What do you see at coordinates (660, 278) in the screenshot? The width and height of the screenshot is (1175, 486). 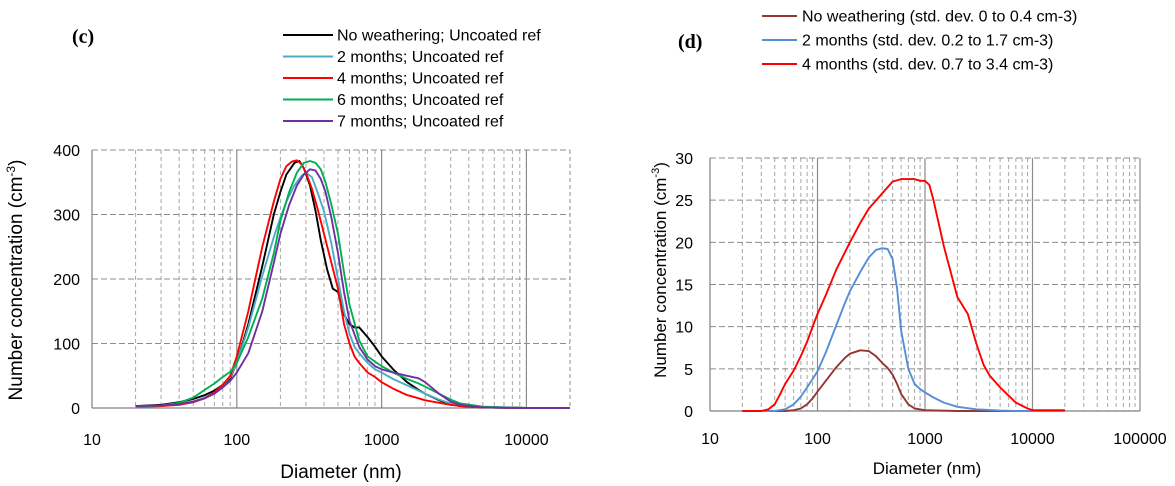 I see `panel-d-y-axis-title-main: Number concentration (cm` at bounding box center [660, 278].